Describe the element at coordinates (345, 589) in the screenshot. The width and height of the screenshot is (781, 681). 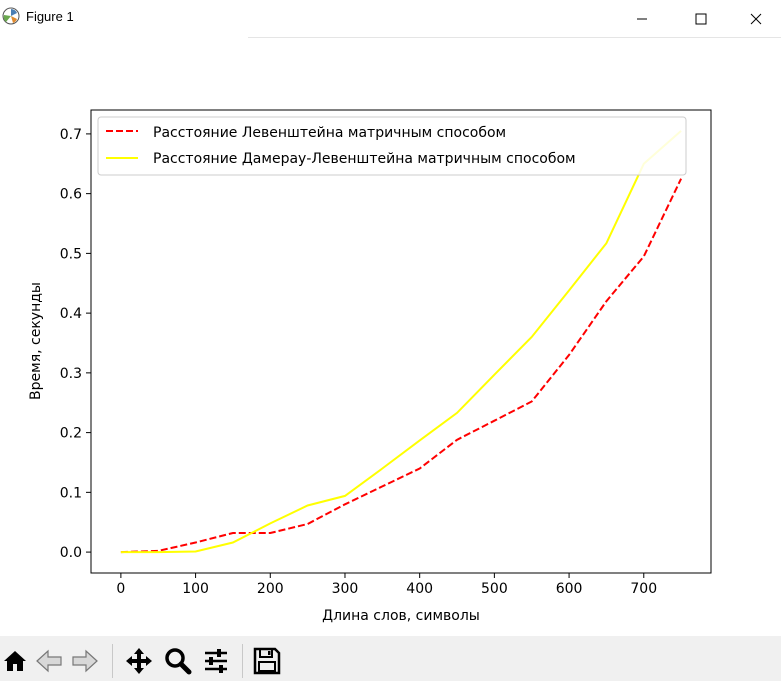
I see `x-tick-label: 300` at that location.